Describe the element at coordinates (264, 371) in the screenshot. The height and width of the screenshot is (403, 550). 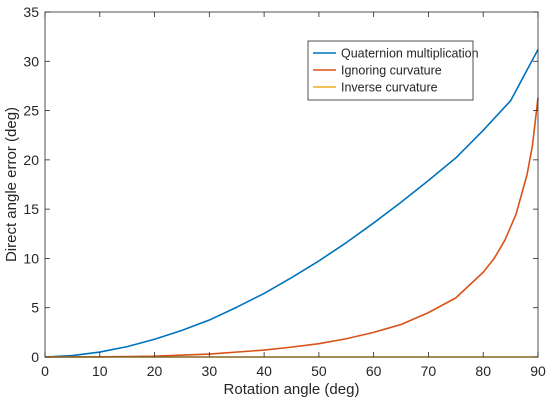
I see `x-tick-label: 40` at that location.